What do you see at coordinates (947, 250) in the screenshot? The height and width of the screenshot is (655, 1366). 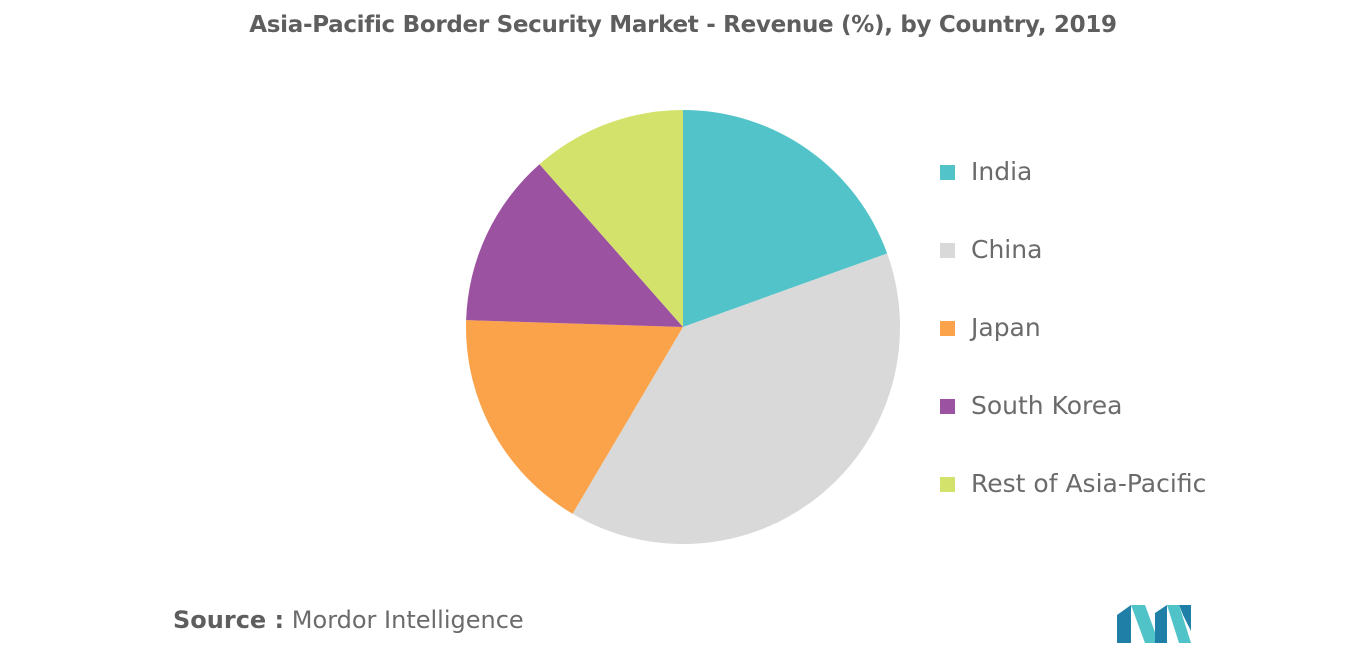 I see `legend-swatch-china` at bounding box center [947, 250].